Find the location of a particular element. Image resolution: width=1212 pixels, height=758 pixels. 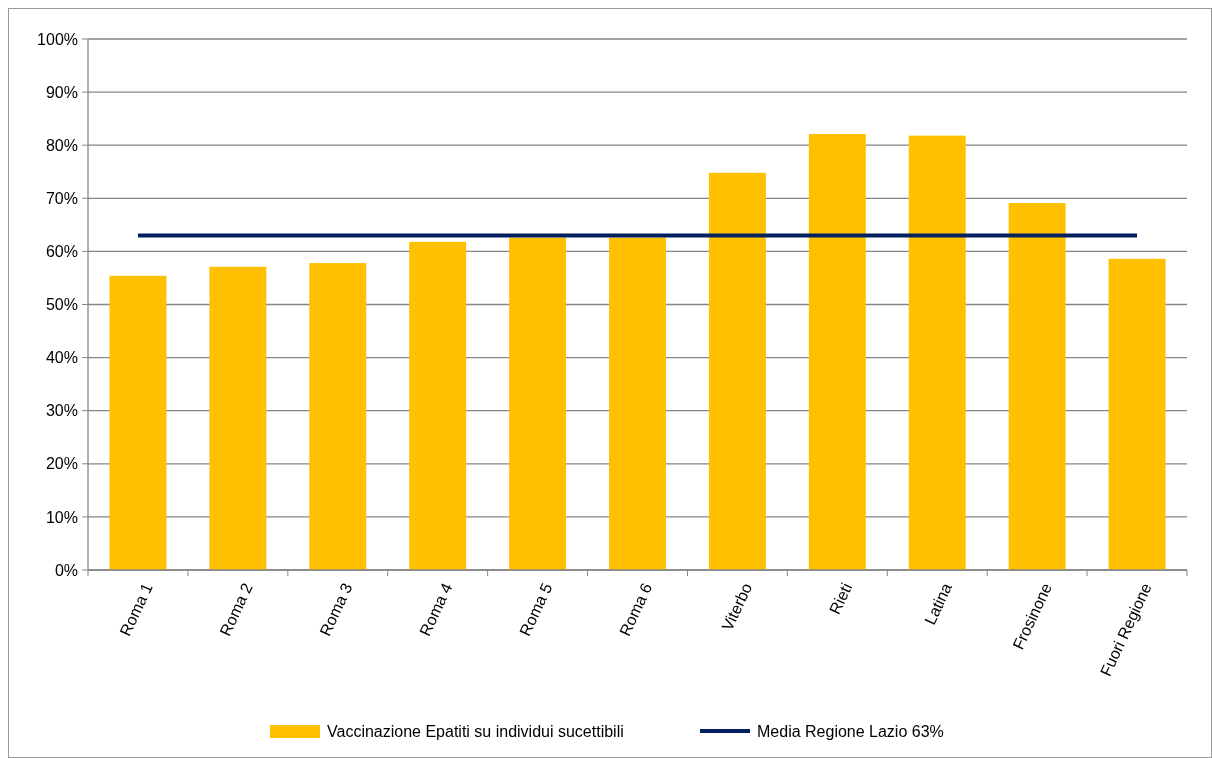

y-tick-label: 50% is located at coordinates (61, 305).